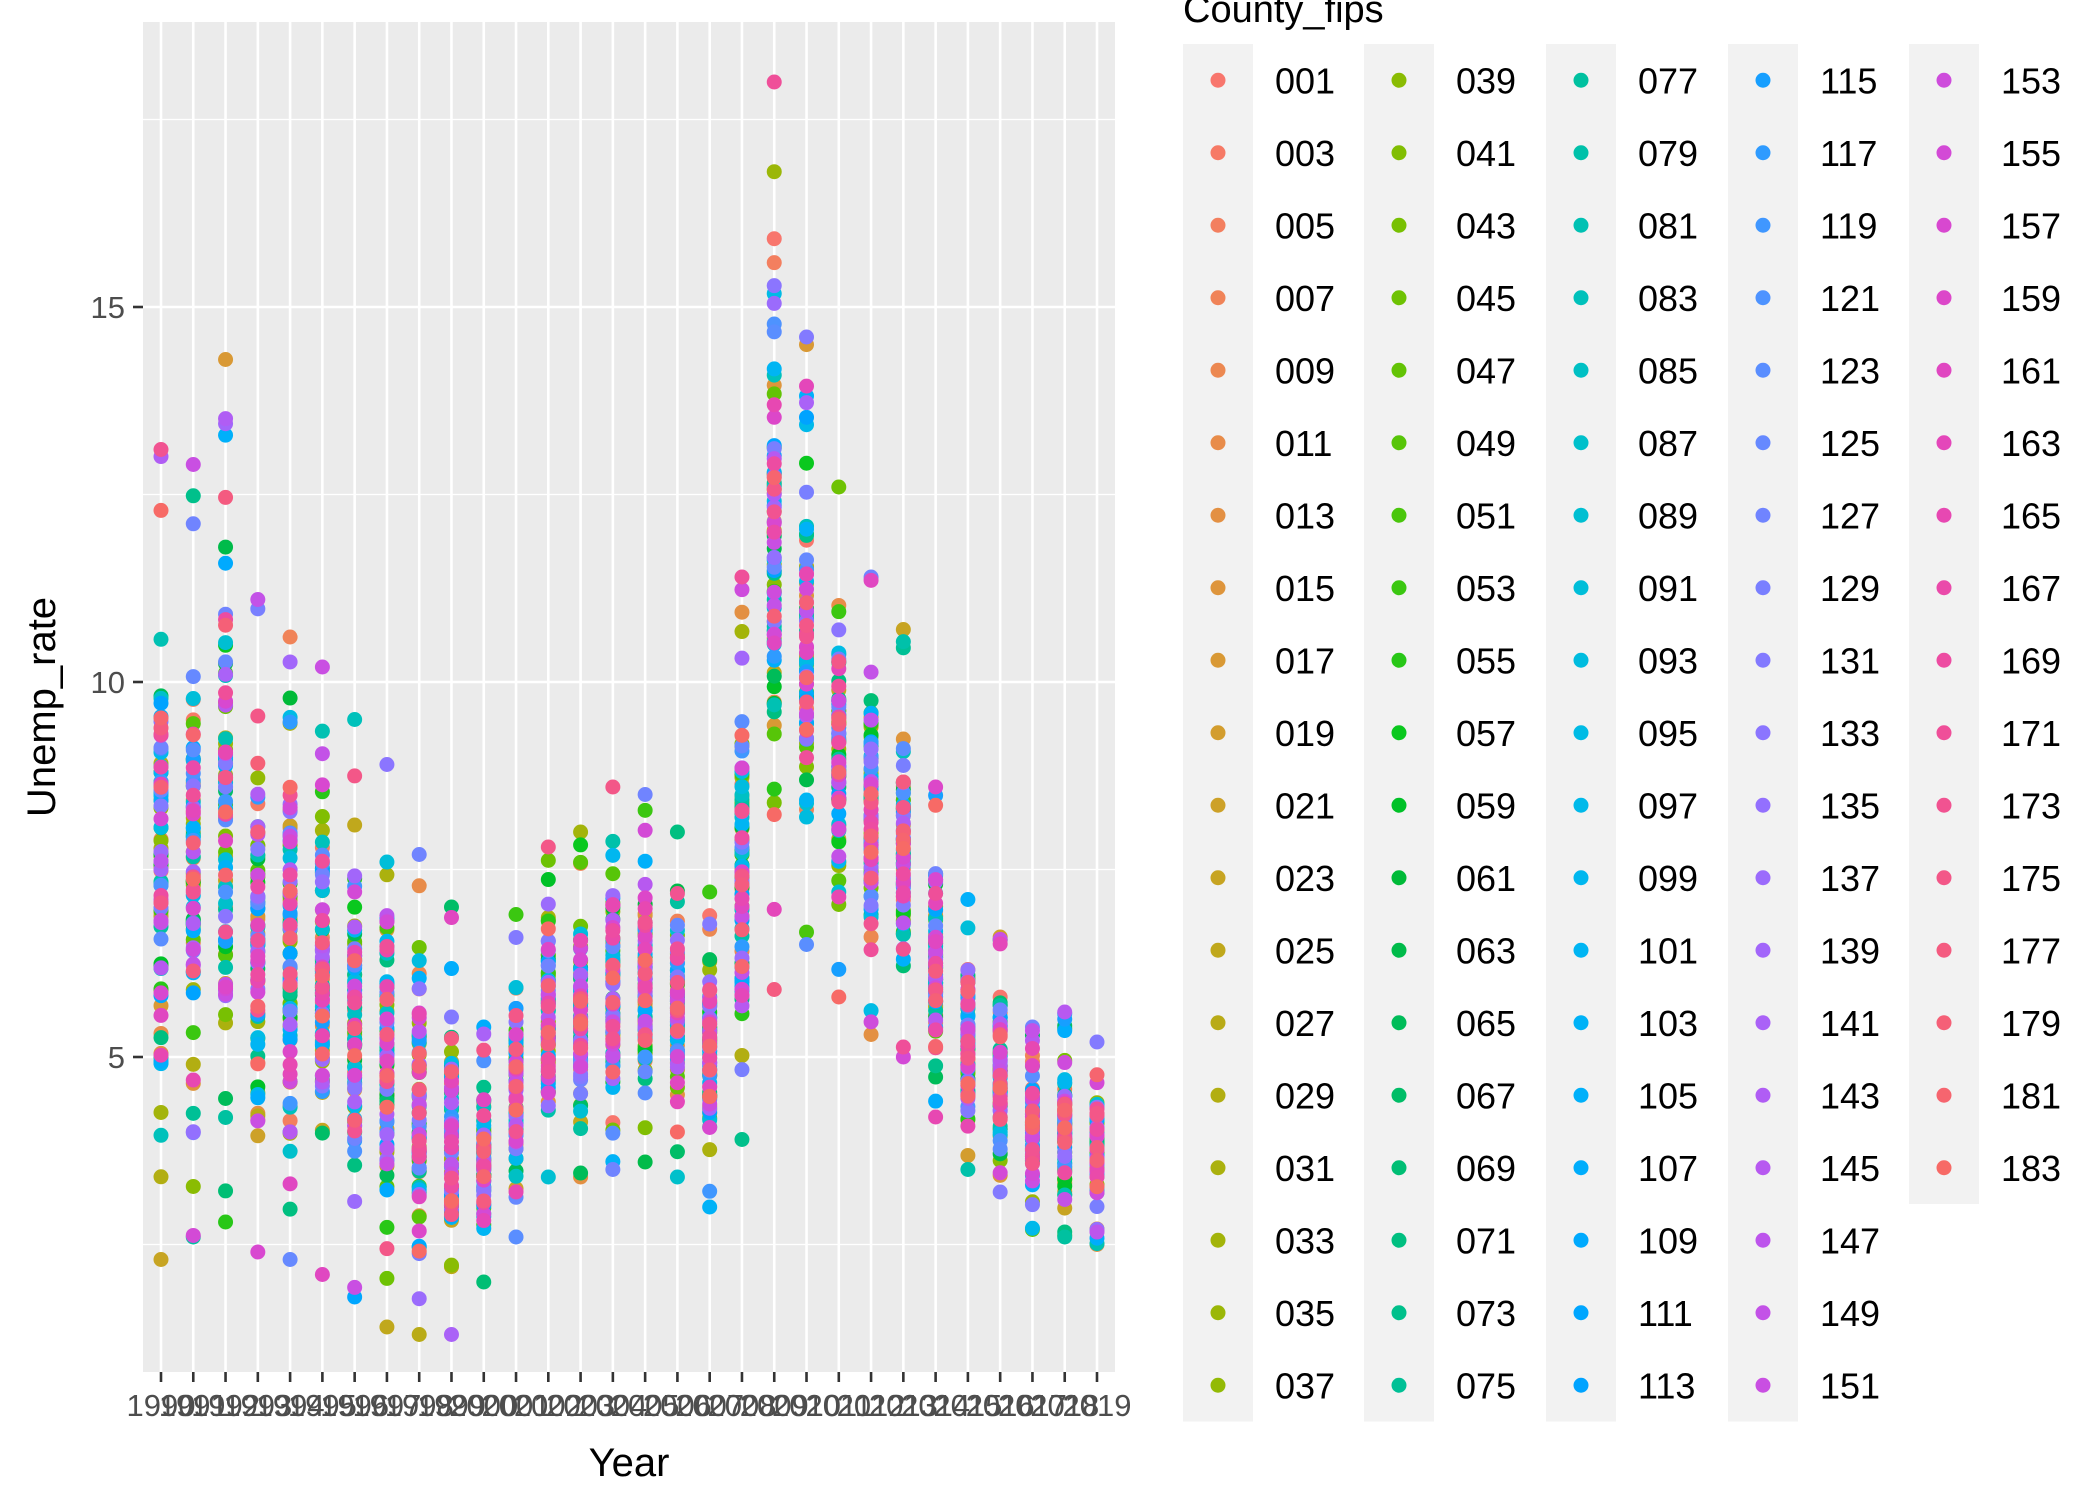 The width and height of the screenshot is (2100, 1500). What do you see at coordinates (548, 1405) in the screenshot?
I see `x-tick-label: 2002` at bounding box center [548, 1405].